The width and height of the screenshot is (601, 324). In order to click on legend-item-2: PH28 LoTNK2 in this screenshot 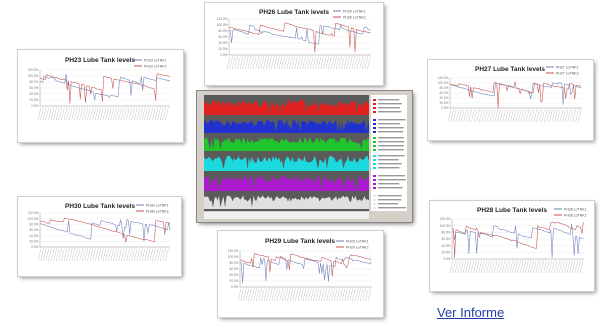, I will do `click(575, 216)`.